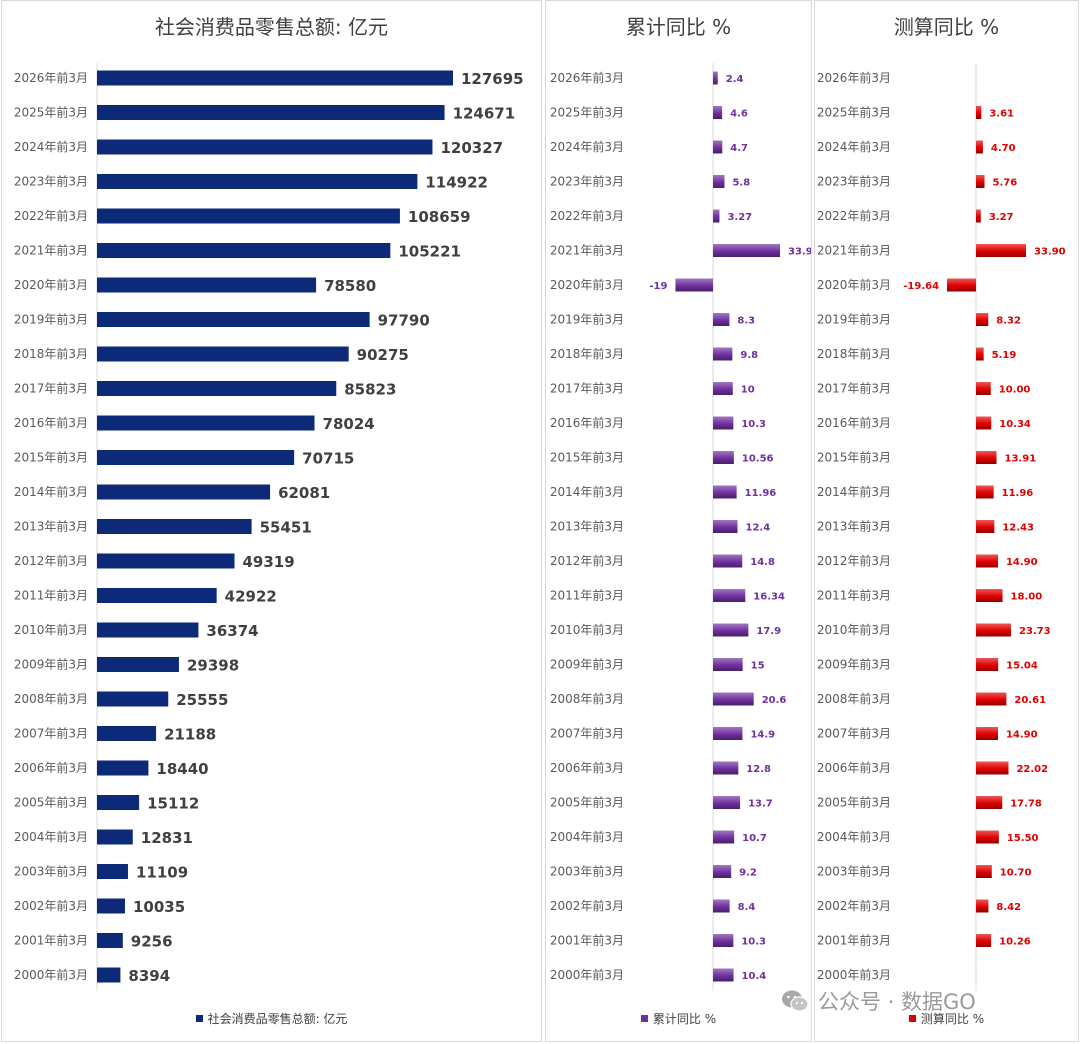 This screenshot has height=1044, width=1080. What do you see at coordinates (1018, 493) in the screenshot?
I see `data-label: 11.96` at bounding box center [1018, 493].